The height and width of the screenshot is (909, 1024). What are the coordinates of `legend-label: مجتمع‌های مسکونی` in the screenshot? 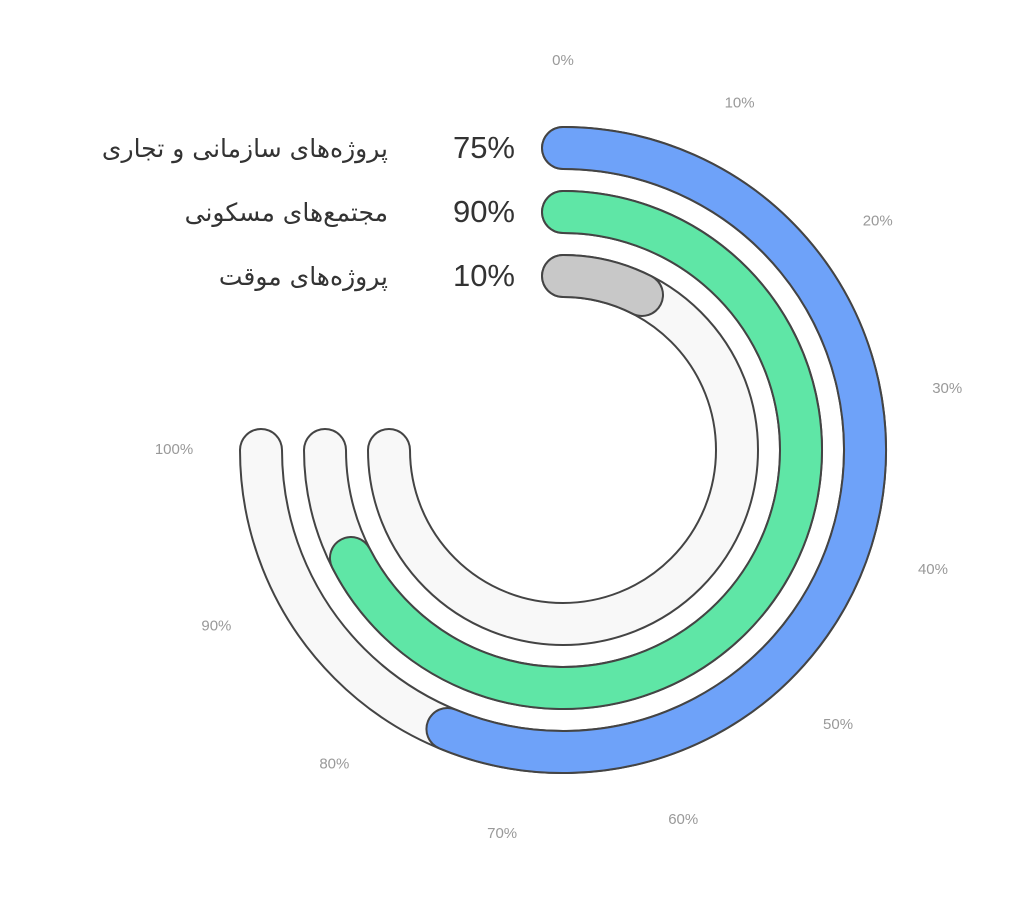 It's located at (286, 213).